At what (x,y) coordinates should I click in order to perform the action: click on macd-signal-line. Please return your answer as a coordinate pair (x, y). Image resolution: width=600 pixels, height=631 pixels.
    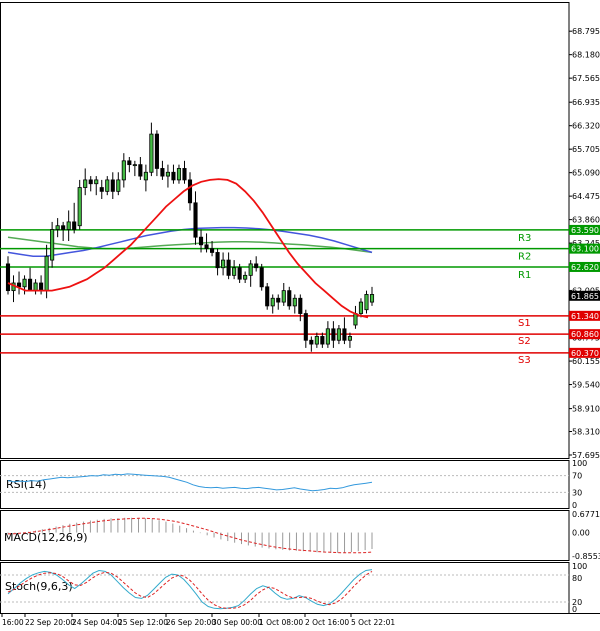
    Looking at the image, I should click on (190, 535).